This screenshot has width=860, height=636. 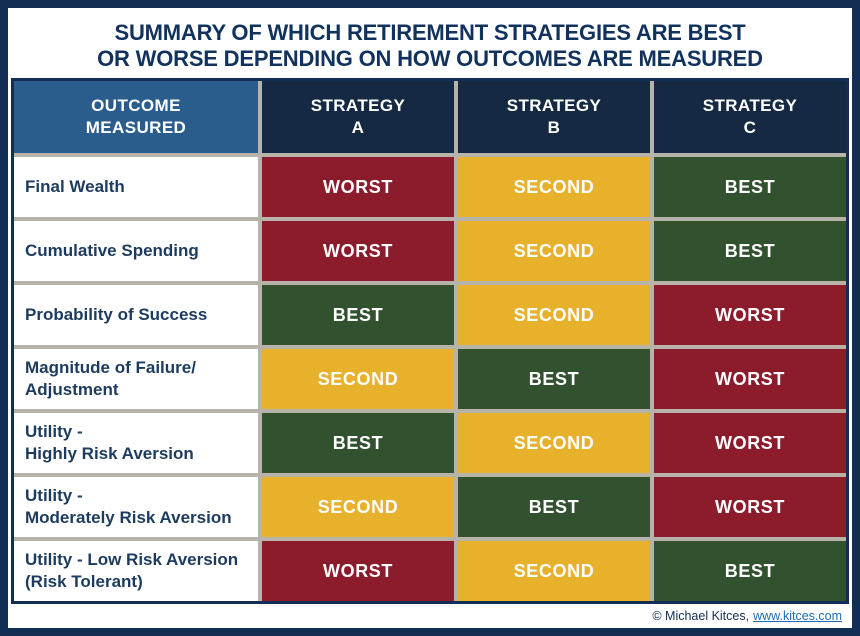 I want to click on row-label-utility-moderately-risk-aversion: Utility - Moderately Risk Aversion, so click(x=136, y=507).